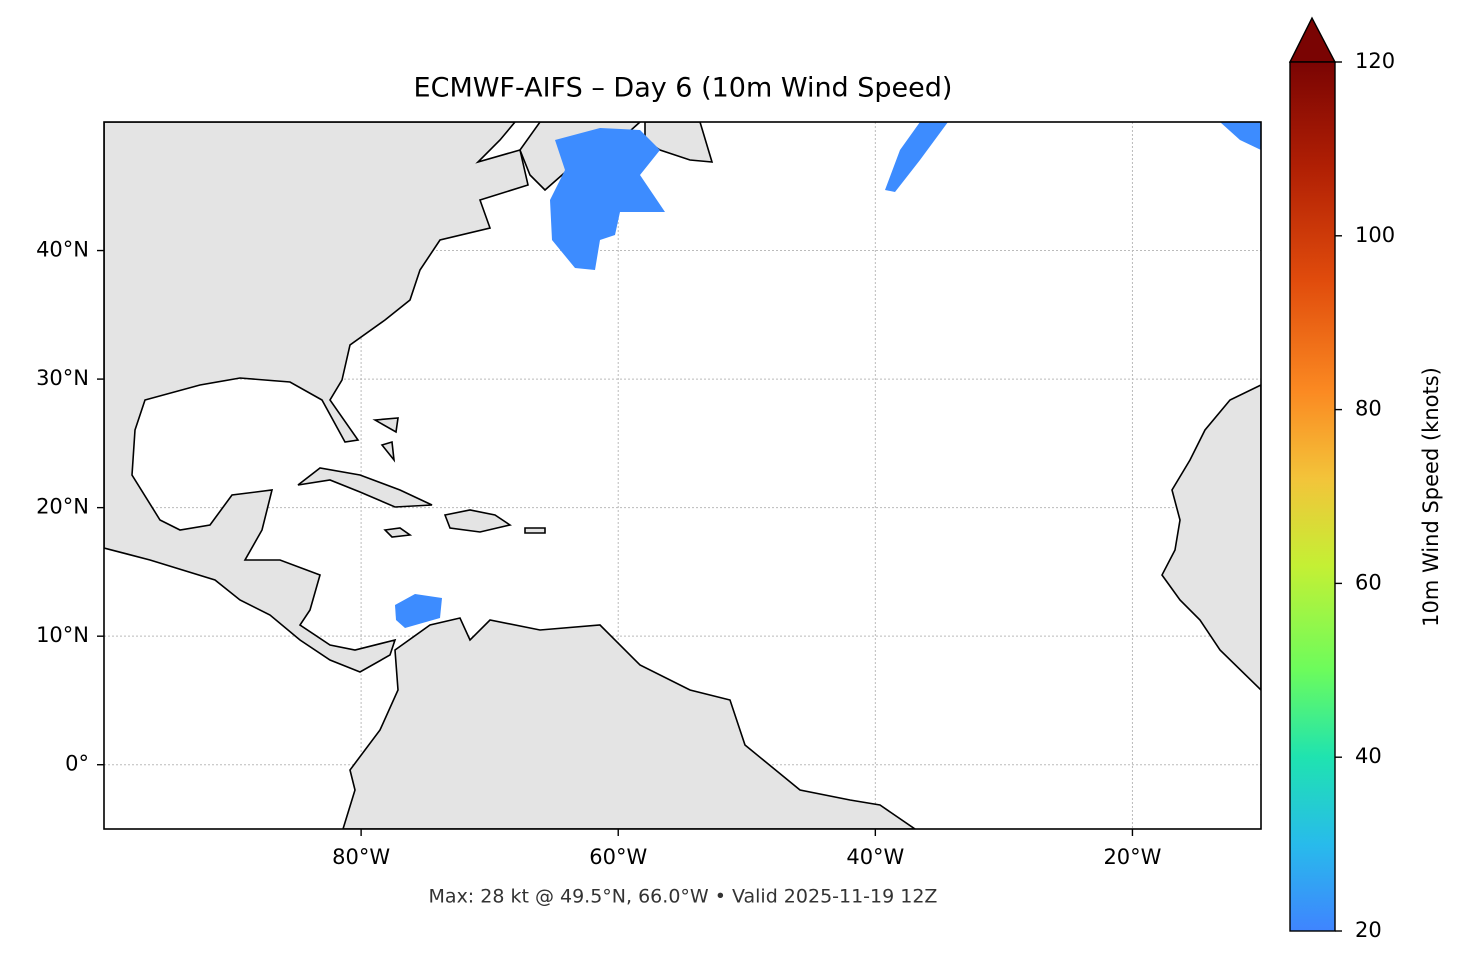  I want to click on x-tick-label: 20°W, so click(1132, 857).